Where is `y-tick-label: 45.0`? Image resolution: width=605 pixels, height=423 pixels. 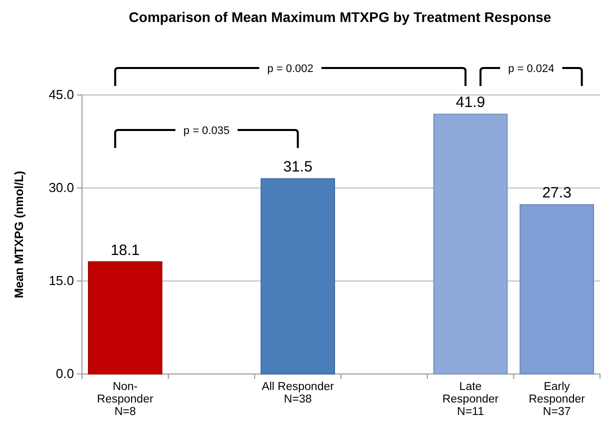 y-tick-label: 45.0 is located at coordinates (61, 94).